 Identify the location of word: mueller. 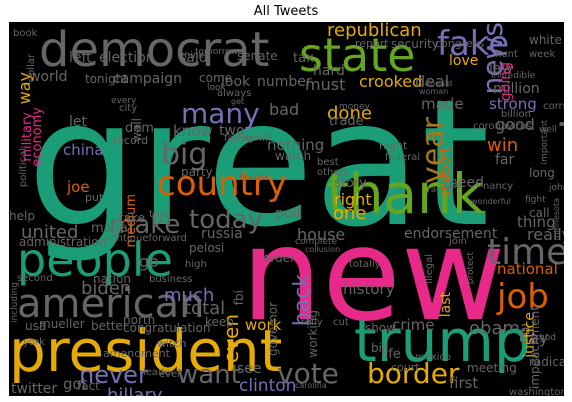
(62, 324).